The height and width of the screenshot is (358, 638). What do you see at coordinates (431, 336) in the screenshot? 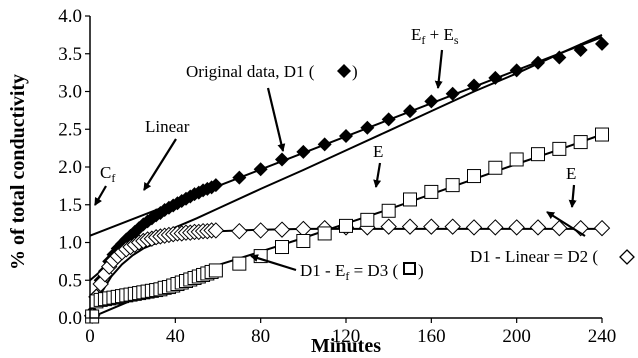
I see `x-tick-label: 160` at bounding box center [431, 336].